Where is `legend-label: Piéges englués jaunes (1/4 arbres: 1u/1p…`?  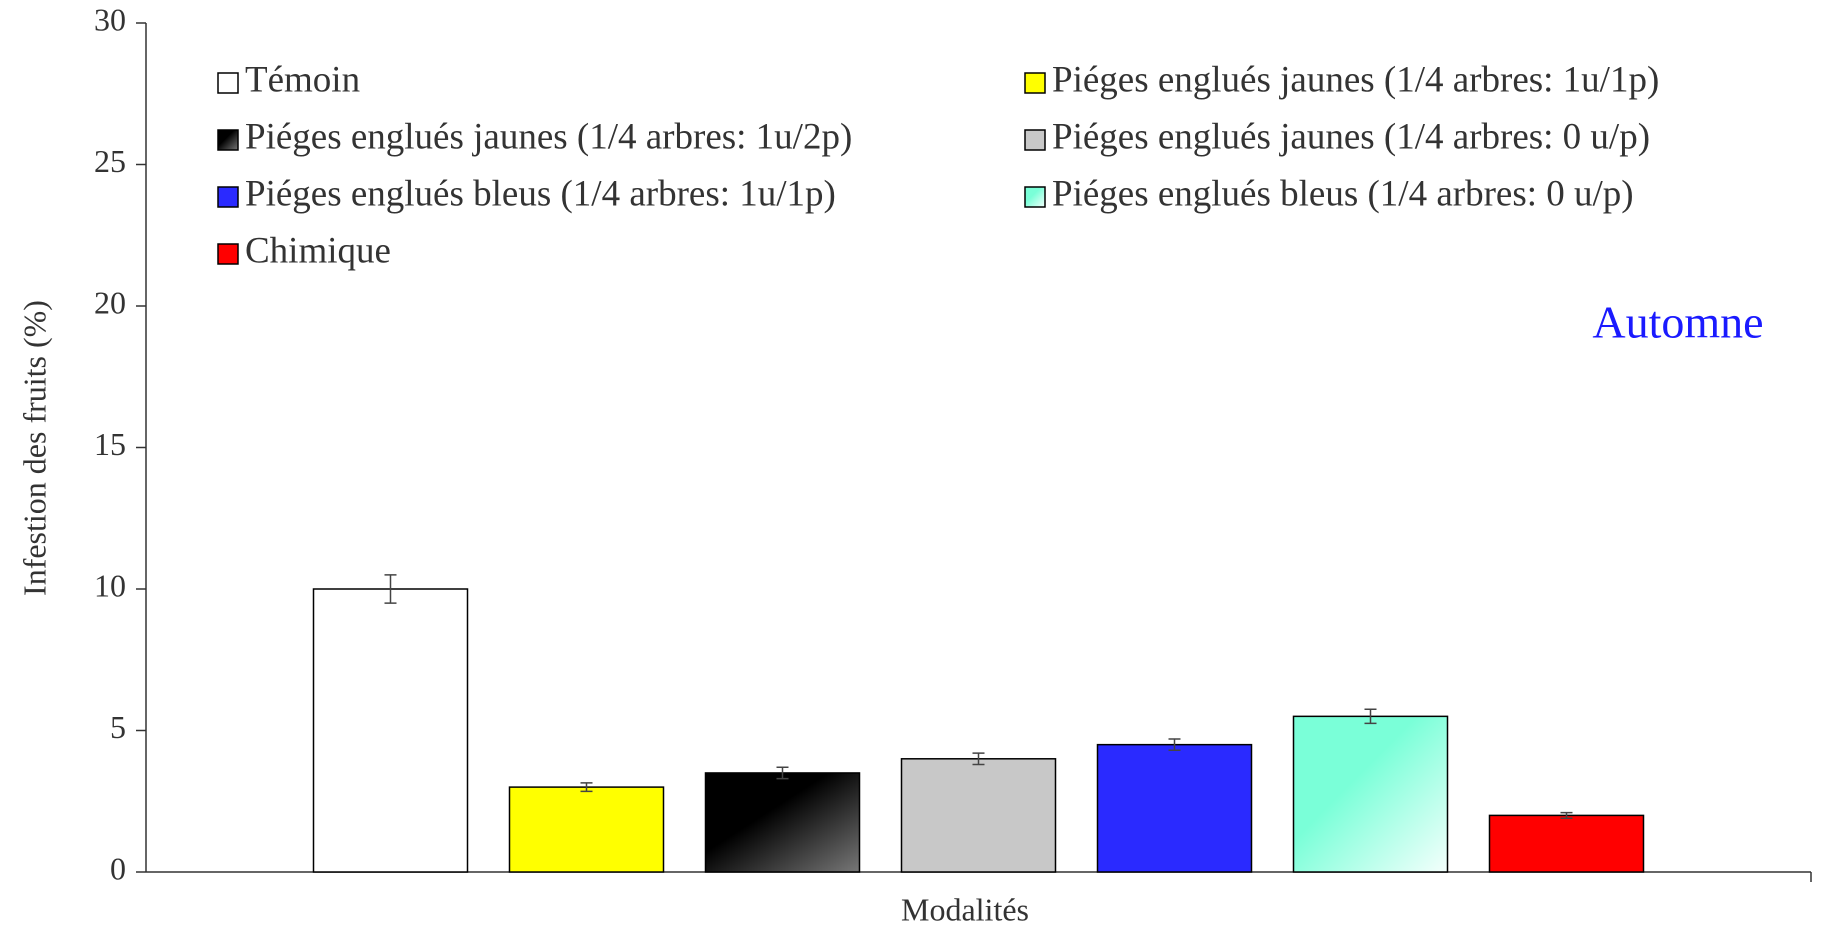 legend-label: Piéges englués jaunes (1/4 arbres: 1u/1p… is located at coordinates (1355, 79).